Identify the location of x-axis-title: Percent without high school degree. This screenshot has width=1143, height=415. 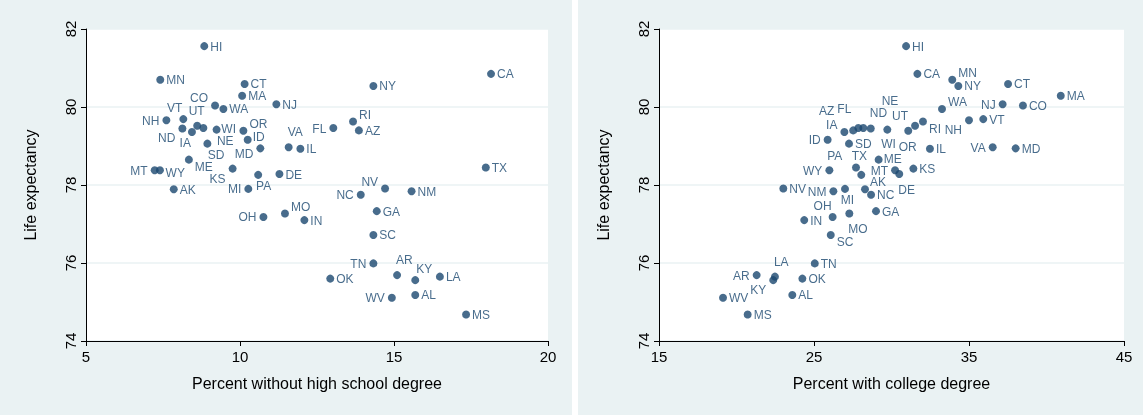
(317, 383).